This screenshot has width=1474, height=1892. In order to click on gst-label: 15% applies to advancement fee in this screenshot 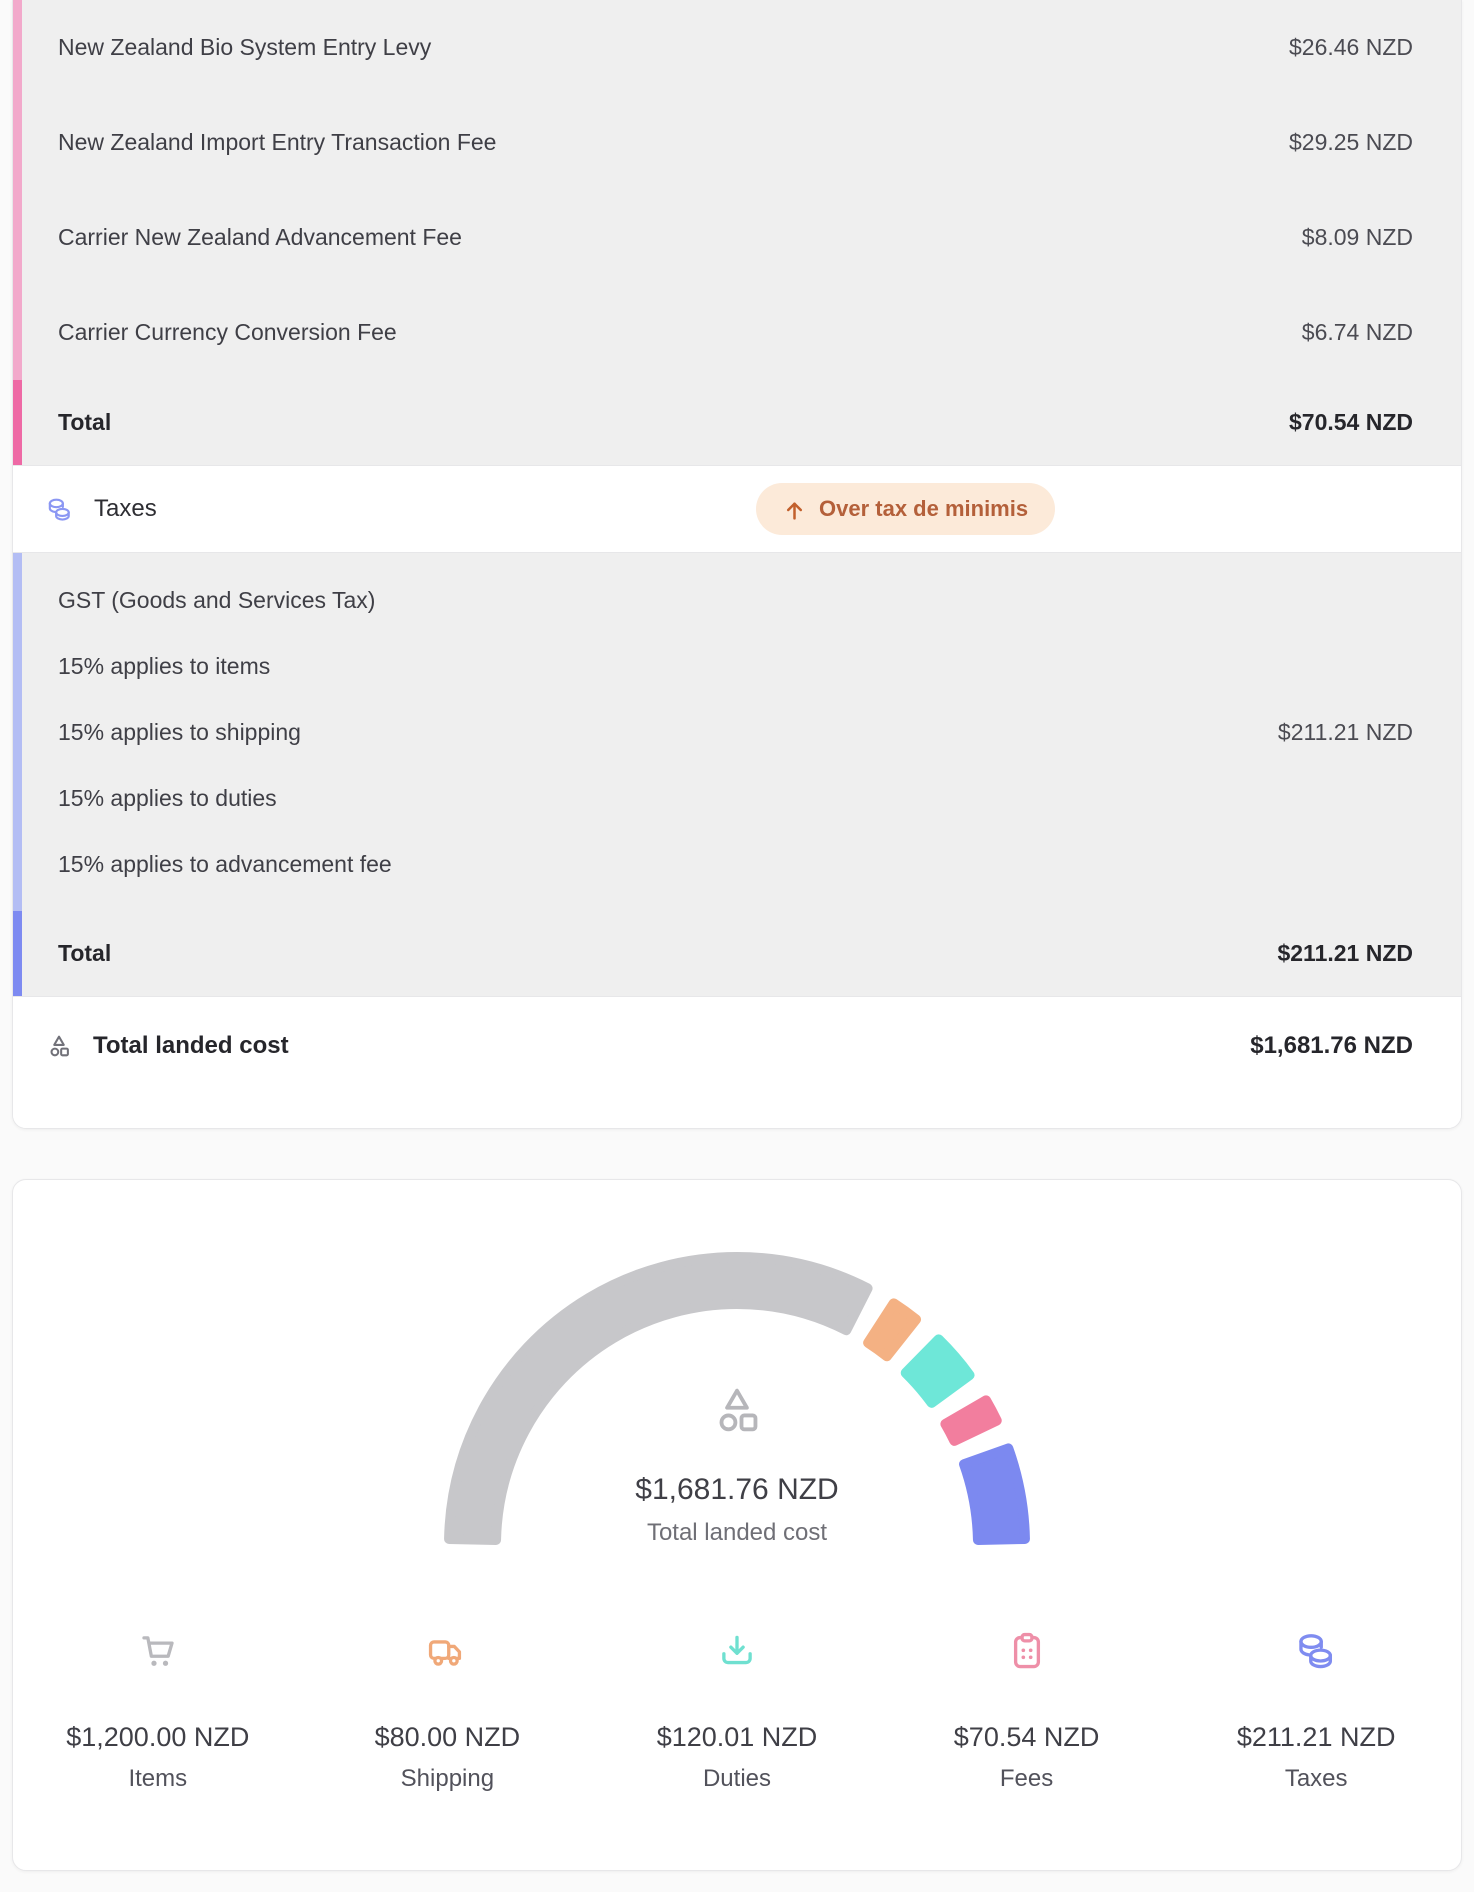, I will do `click(225, 863)`.